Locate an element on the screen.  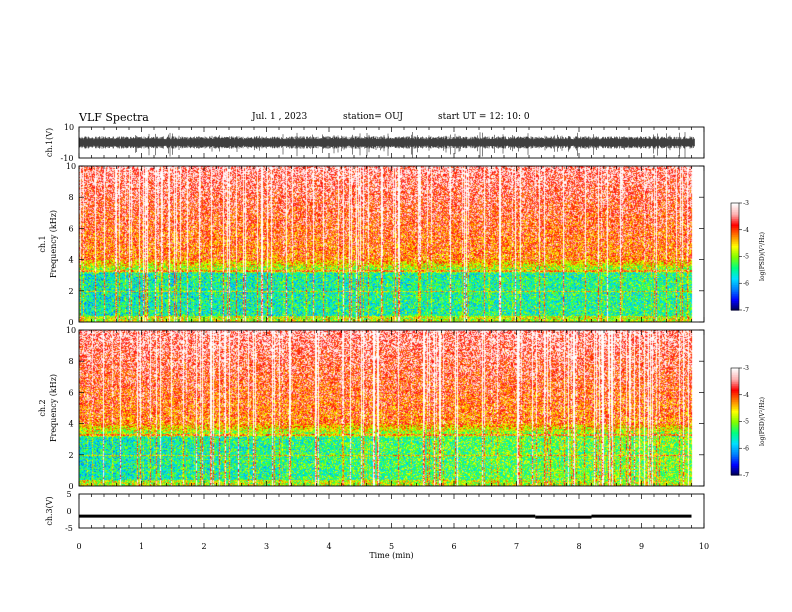
frequency-tick-label: 8 is located at coordinates (70, 197).